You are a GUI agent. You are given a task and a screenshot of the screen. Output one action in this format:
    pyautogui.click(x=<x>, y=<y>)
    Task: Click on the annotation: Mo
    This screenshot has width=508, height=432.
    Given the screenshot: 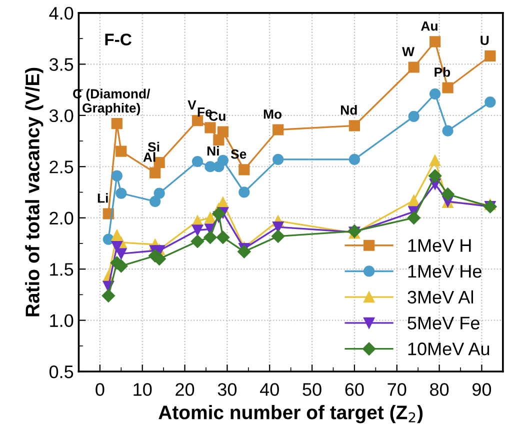 What is the action you would take?
    pyautogui.click(x=273, y=114)
    